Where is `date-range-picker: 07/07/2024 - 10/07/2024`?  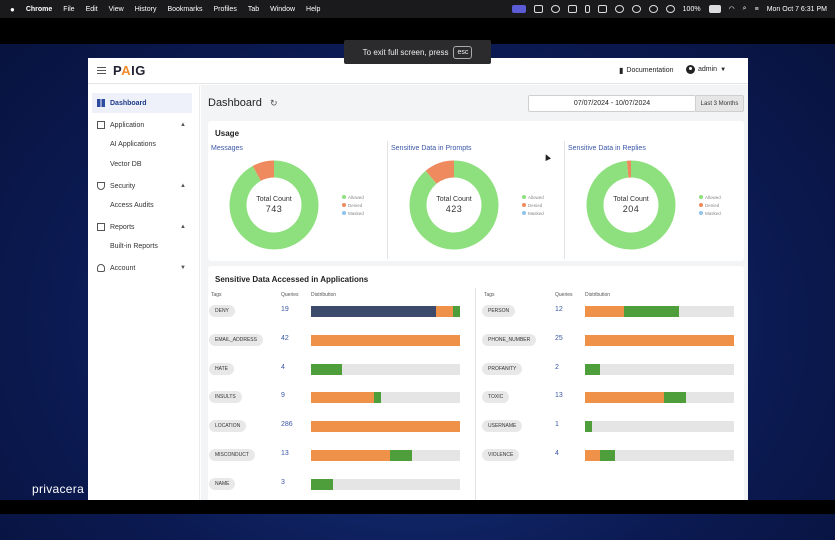 date-range-picker: 07/07/2024 - 10/07/2024 is located at coordinates (612, 103).